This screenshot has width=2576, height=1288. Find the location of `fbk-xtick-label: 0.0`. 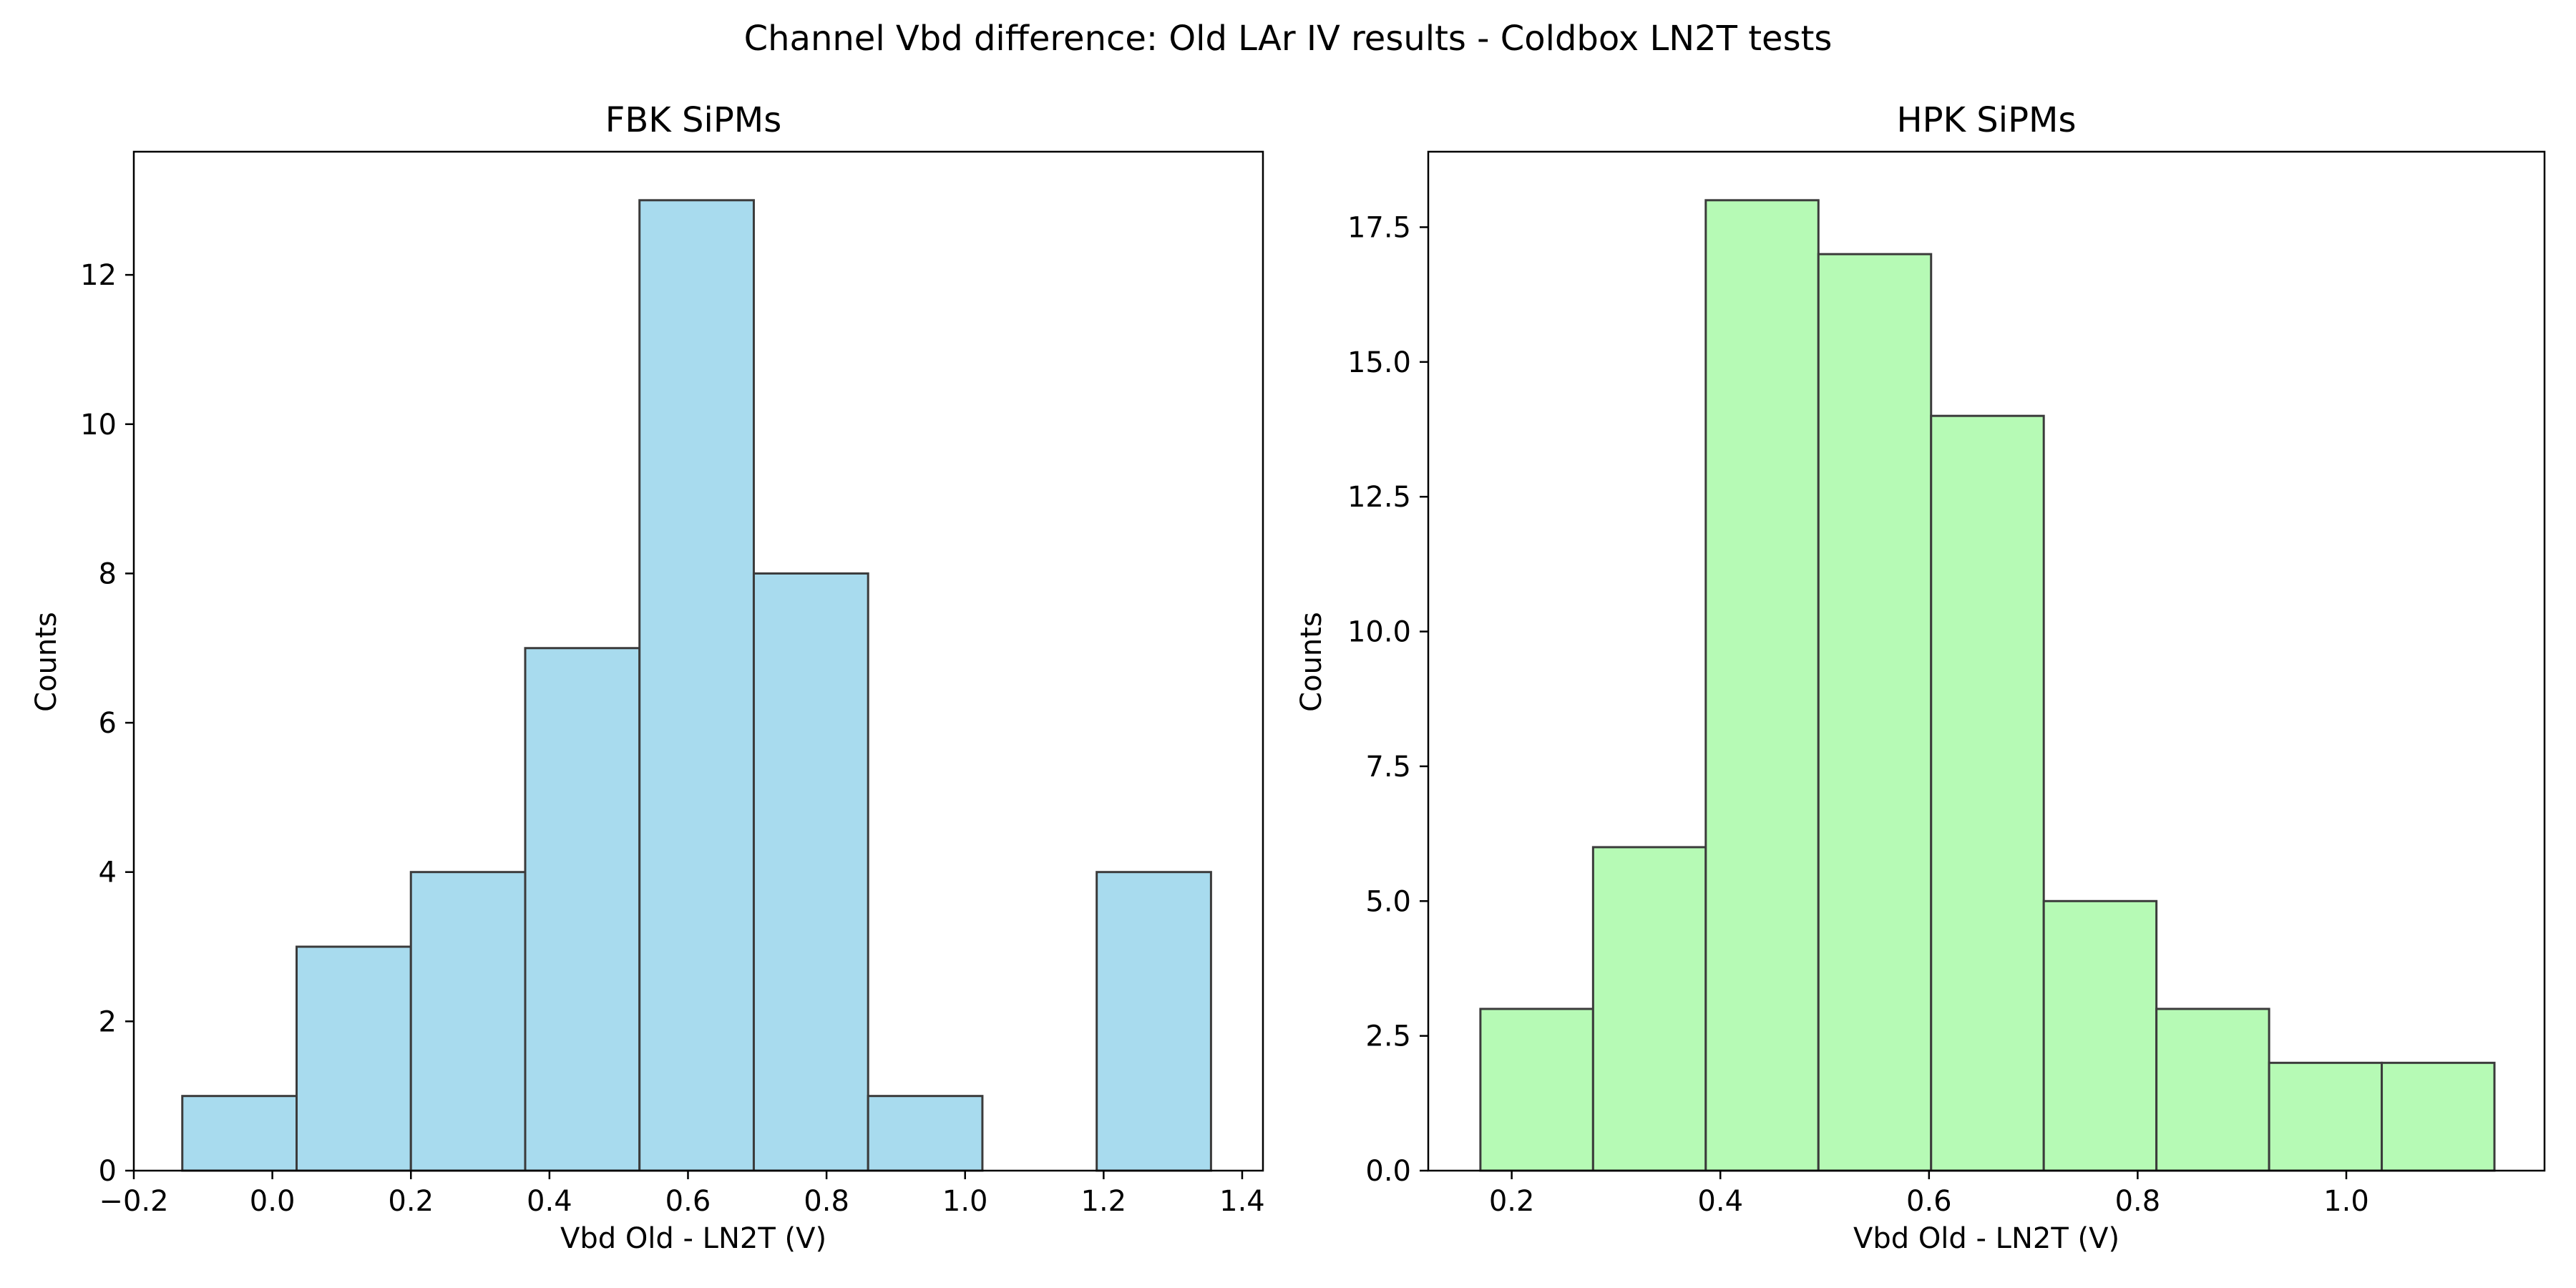

fbk-xtick-label: 0.0 is located at coordinates (273, 1201).